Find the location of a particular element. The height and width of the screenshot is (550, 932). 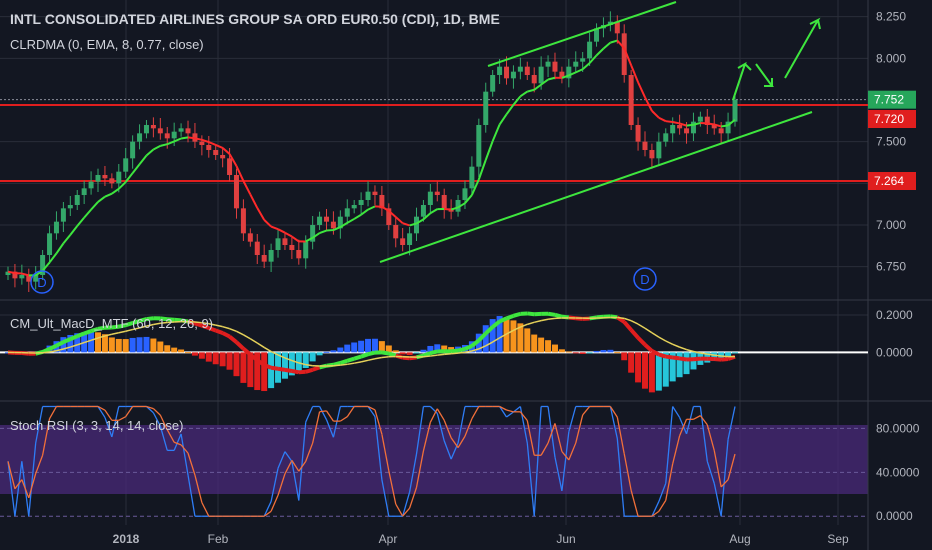

x-tick-label: Jun is located at coordinates (565, 539).